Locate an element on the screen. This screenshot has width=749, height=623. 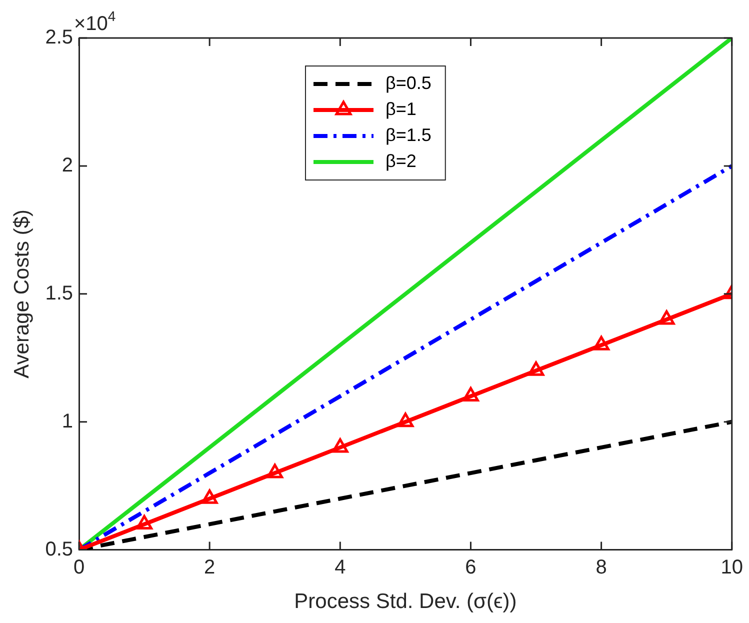
legend-label: β=0.5 is located at coordinates (408, 82).